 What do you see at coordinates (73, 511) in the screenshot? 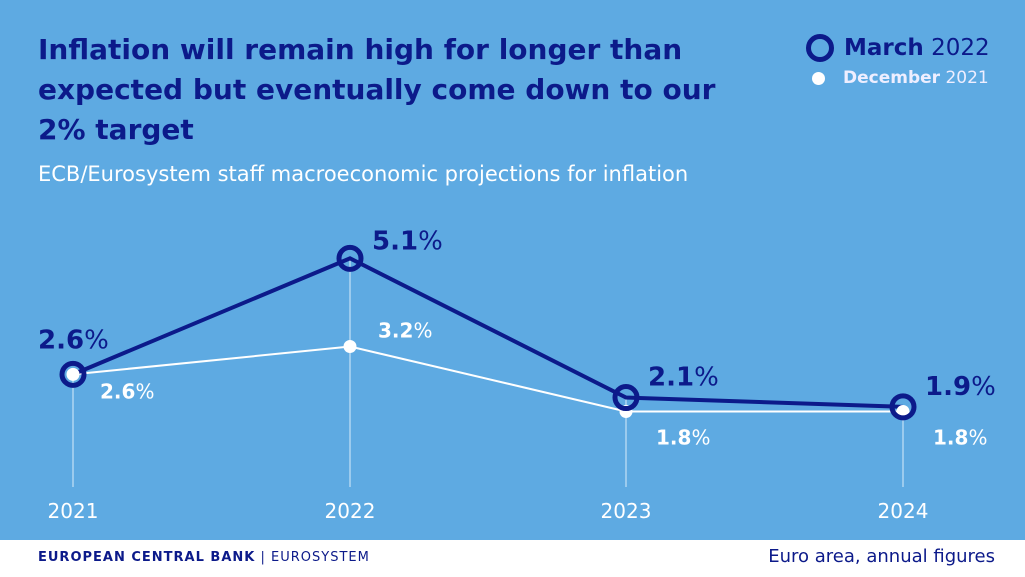
I see `x-tick-label: 2021` at bounding box center [73, 511].